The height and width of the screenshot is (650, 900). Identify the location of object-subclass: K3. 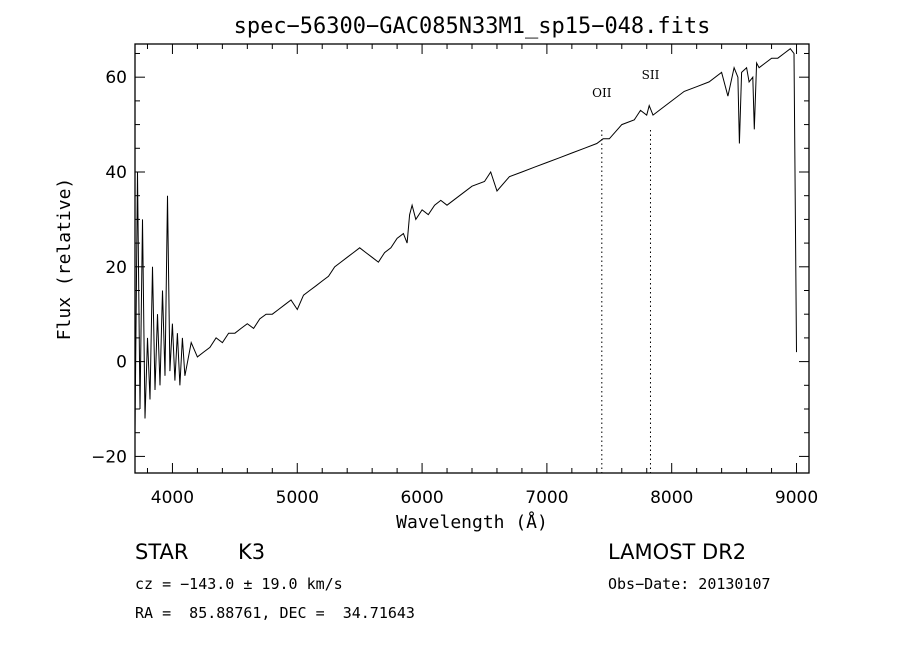
(252, 552).